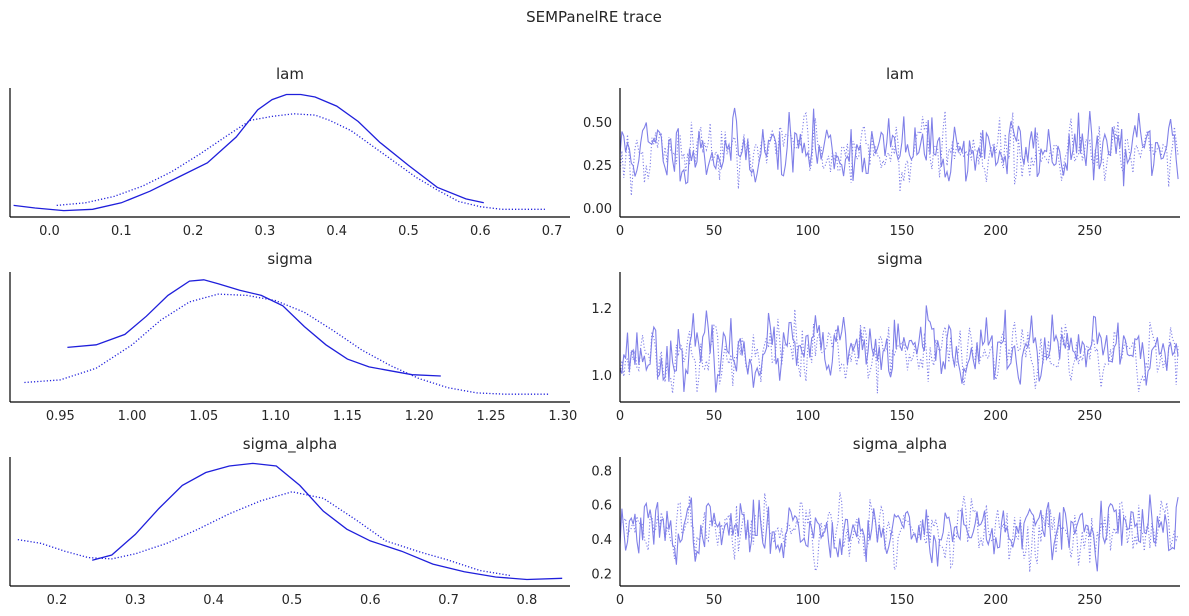 This screenshot has height=616, width=1189. What do you see at coordinates (995, 231) in the screenshot?
I see `lam-trace-xtick-label: 200` at bounding box center [995, 231].